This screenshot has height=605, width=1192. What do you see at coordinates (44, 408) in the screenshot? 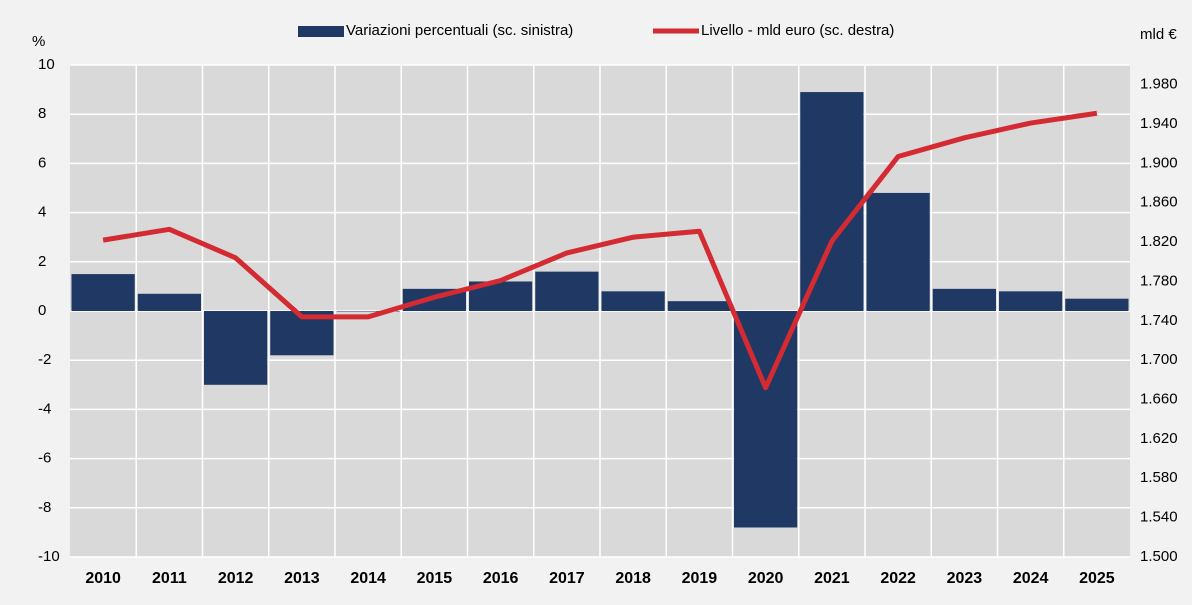
I see `y-tick-label: -4` at bounding box center [44, 408].